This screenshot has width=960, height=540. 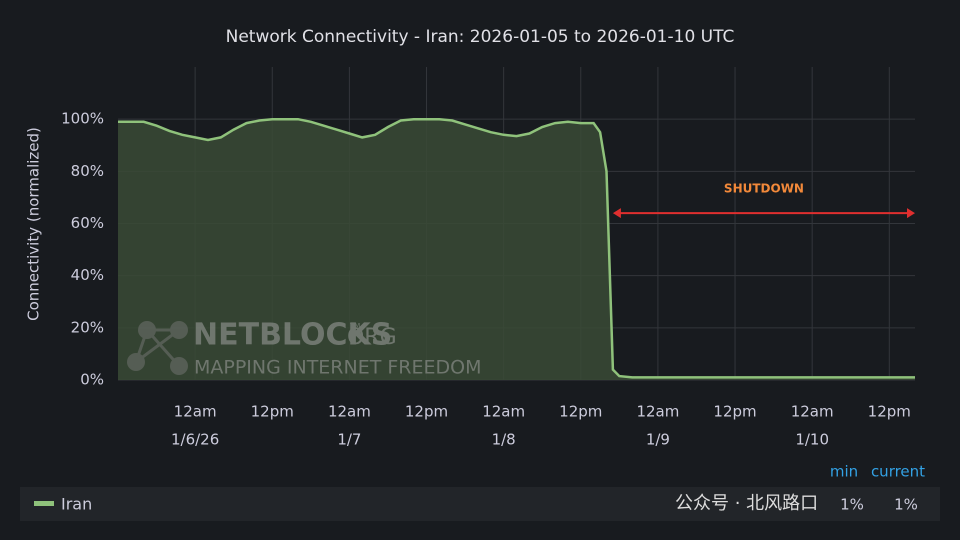 What do you see at coordinates (504, 440) in the screenshot?
I see `x-tick-date: 1/8` at bounding box center [504, 440].